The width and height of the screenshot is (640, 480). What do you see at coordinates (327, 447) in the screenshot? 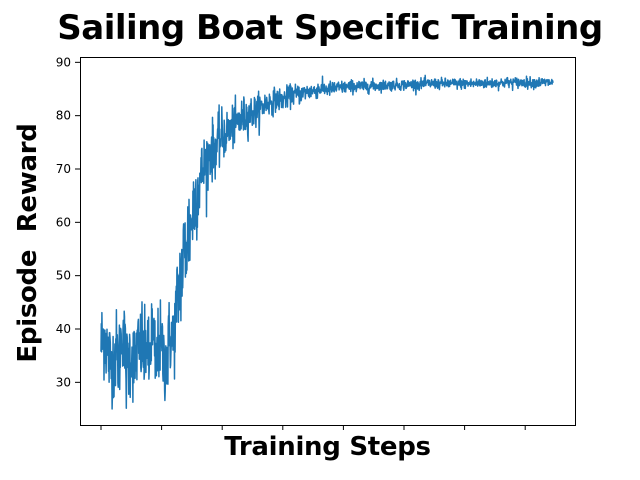
I see `x-axis-label: Training Steps` at bounding box center [327, 447].